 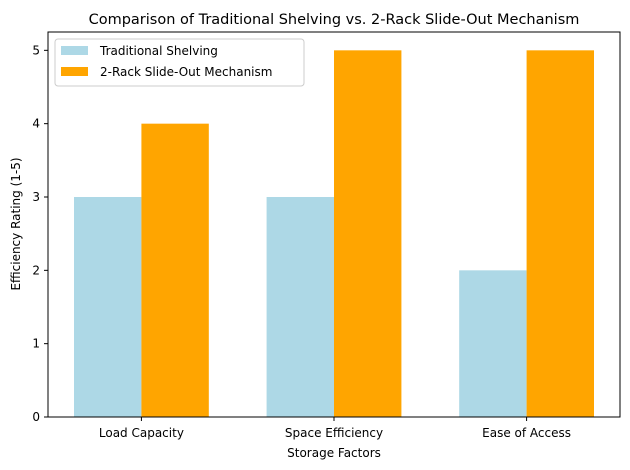 I want to click on y-tick-label: 5, so click(x=36, y=50).